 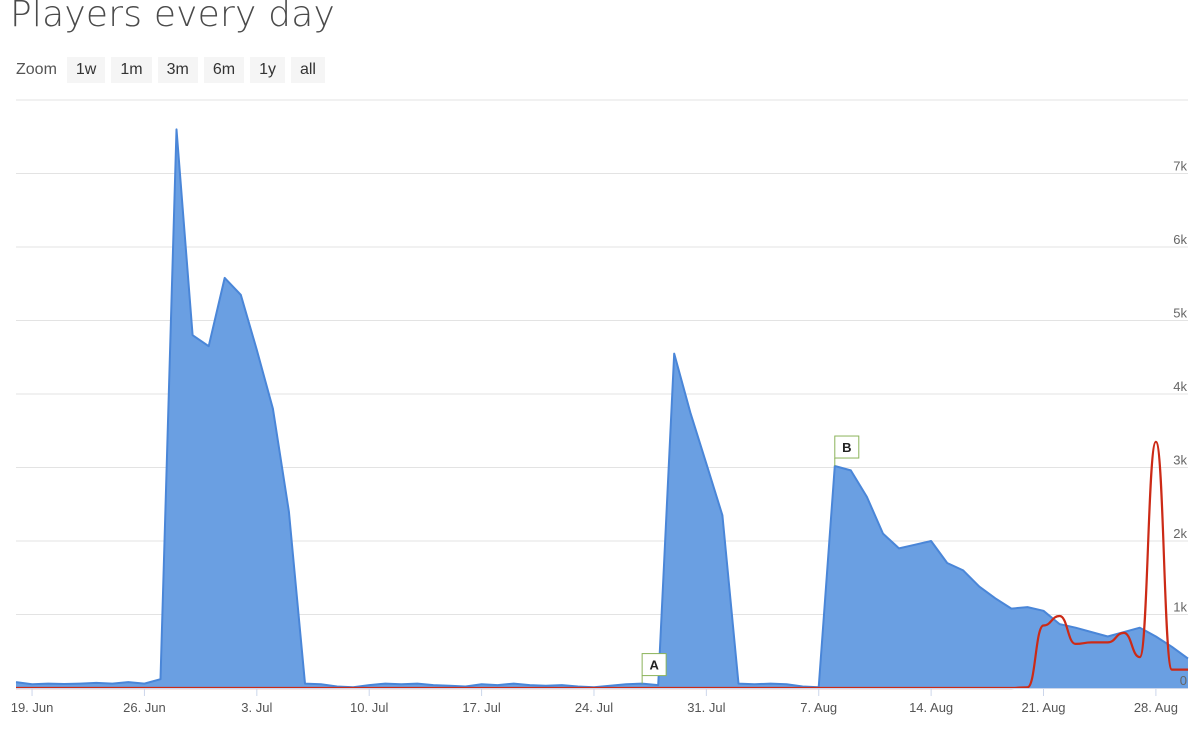 I want to click on x-tick-label: 7. Aug, so click(x=818, y=707).